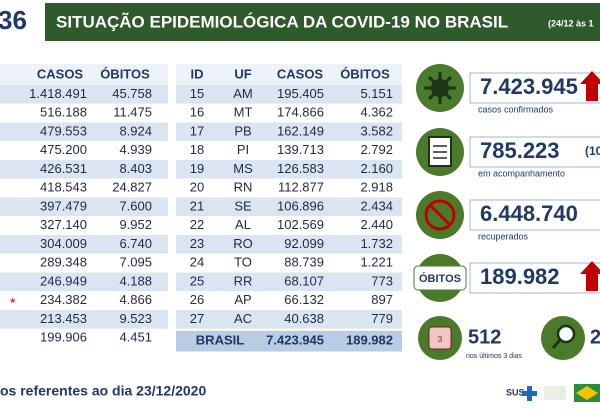 This screenshot has height=417, width=600. I want to click on table-cell: 1.221, so click(376, 262).